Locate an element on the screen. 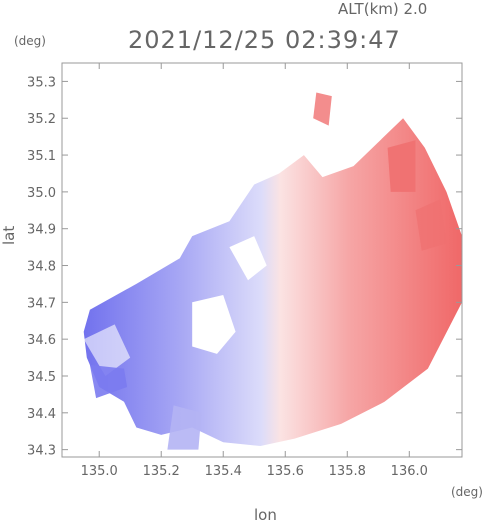 This screenshot has height=524, width=491. y-tick-label: 35.3 is located at coordinates (41, 82).